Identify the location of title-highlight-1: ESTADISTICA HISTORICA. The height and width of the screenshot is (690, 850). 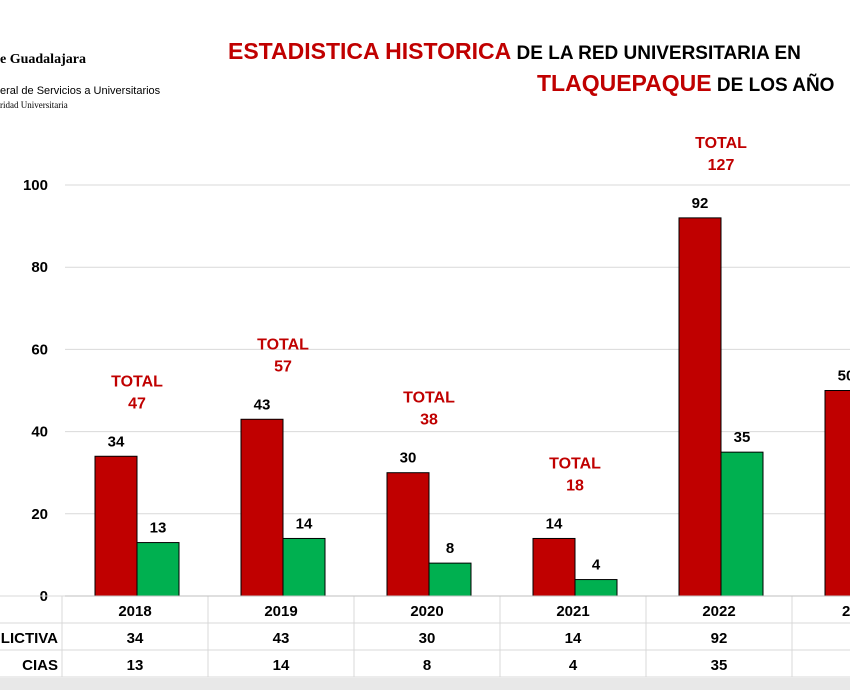
(370, 51).